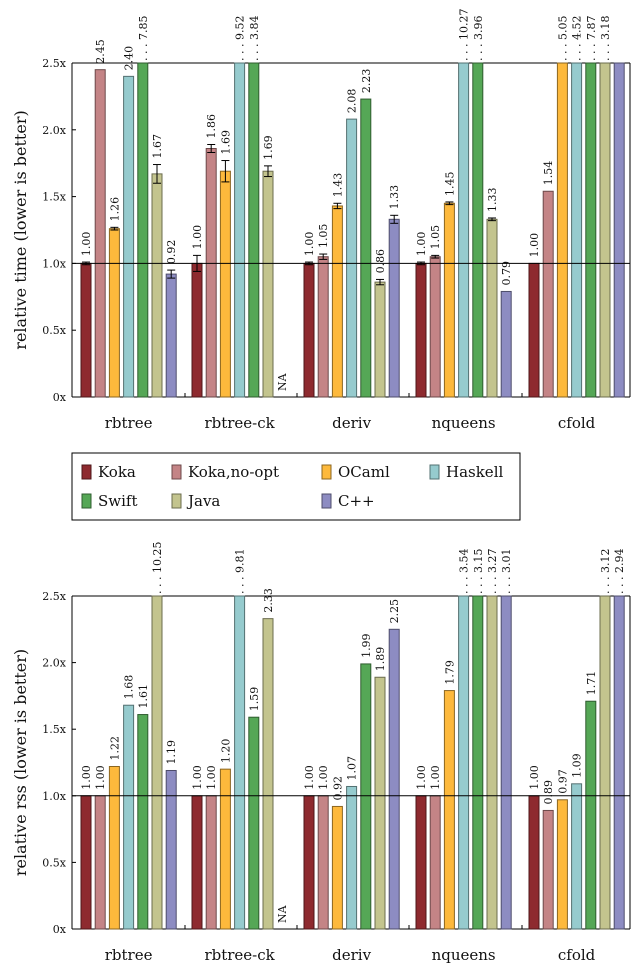 Image resolution: width=631 pixels, height=974 pixels. Describe the element at coordinates (254, 38) in the screenshot. I see `data-label: . . . 3.84` at that location.